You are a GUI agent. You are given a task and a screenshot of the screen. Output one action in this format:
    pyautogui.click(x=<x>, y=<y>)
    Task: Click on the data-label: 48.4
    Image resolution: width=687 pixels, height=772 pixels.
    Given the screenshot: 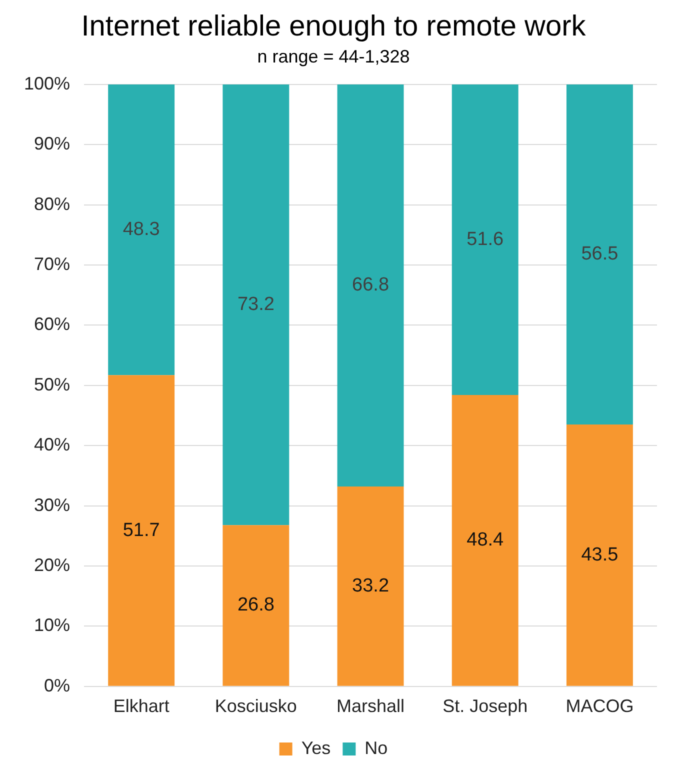 What is the action you would take?
    pyautogui.click(x=485, y=540)
    